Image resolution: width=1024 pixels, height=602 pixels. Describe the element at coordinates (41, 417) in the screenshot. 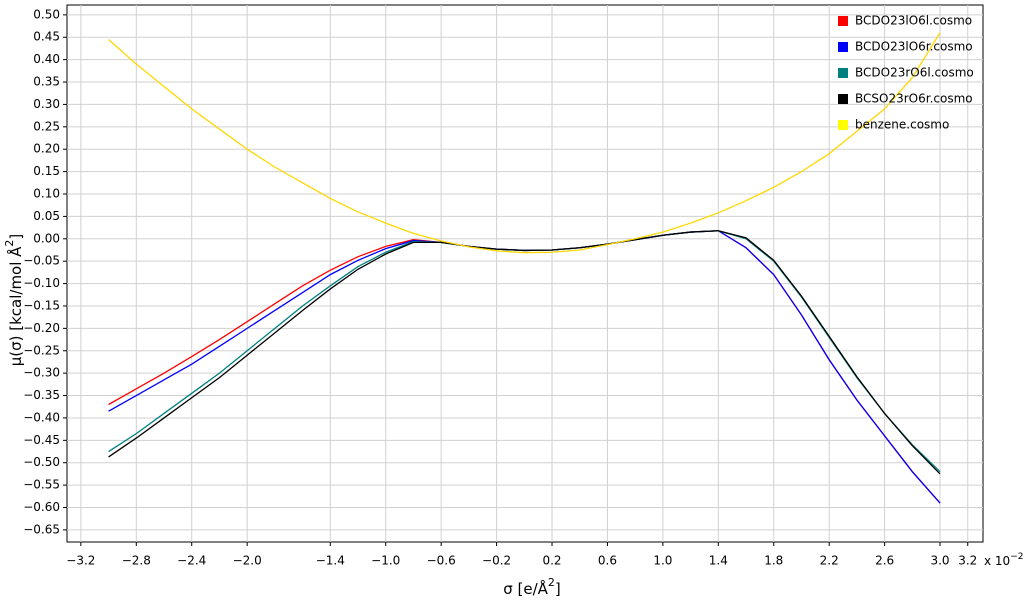

I see `y-tick-label: −0.40` at that location.